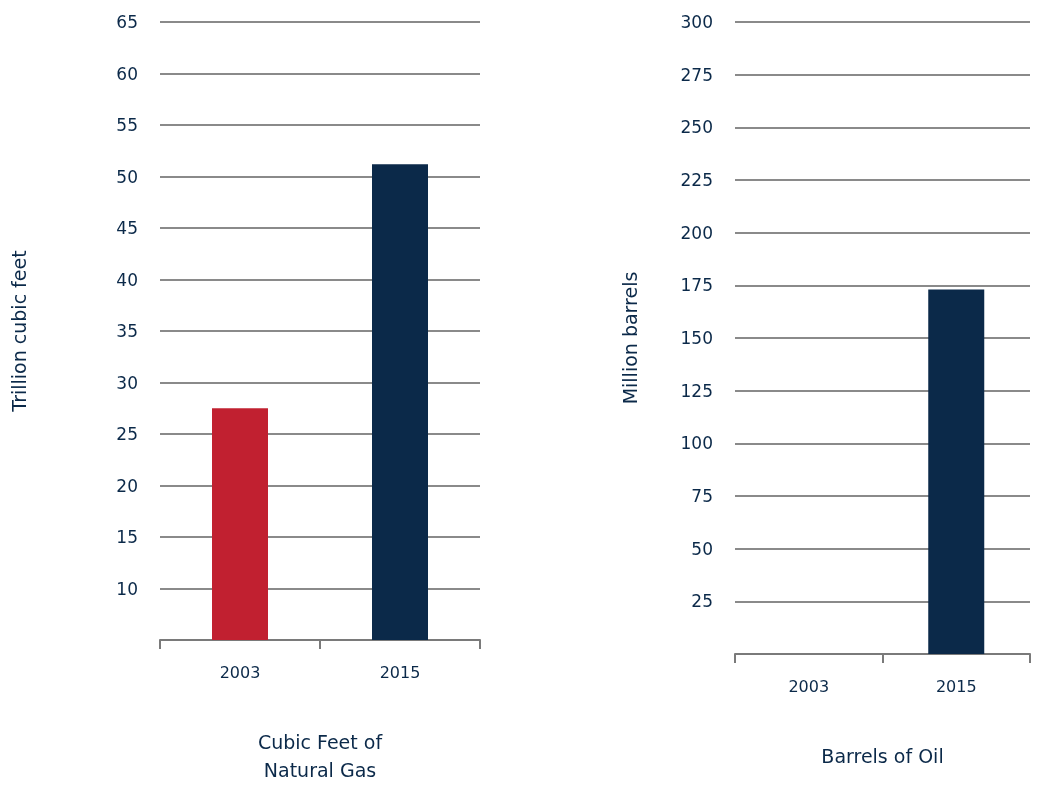  I want to click on x-axis-title: Barrels of Oil, so click(882, 756).